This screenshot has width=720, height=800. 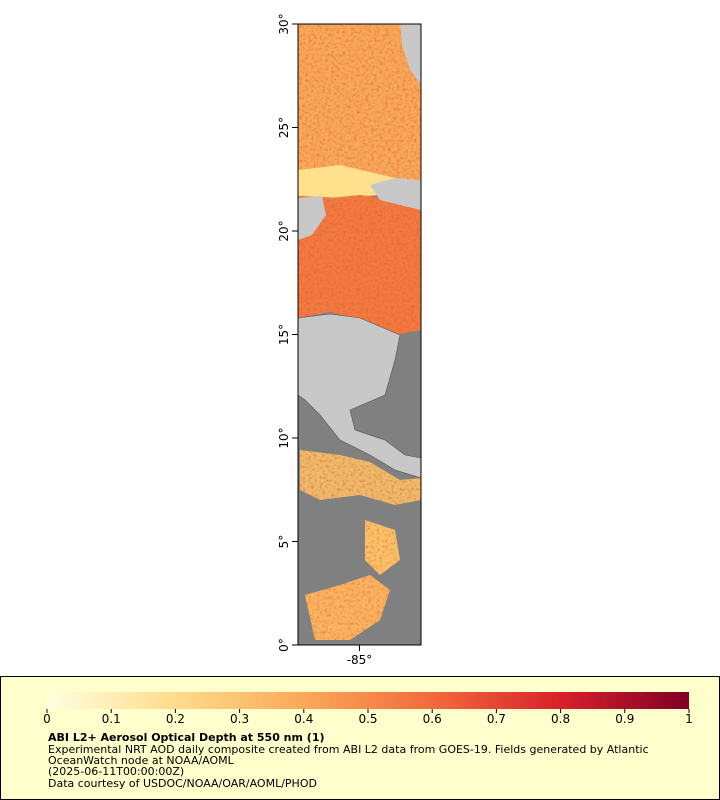 What do you see at coordinates (359, 265) in the screenshot?
I see `aod-field-caribbean` at bounding box center [359, 265].